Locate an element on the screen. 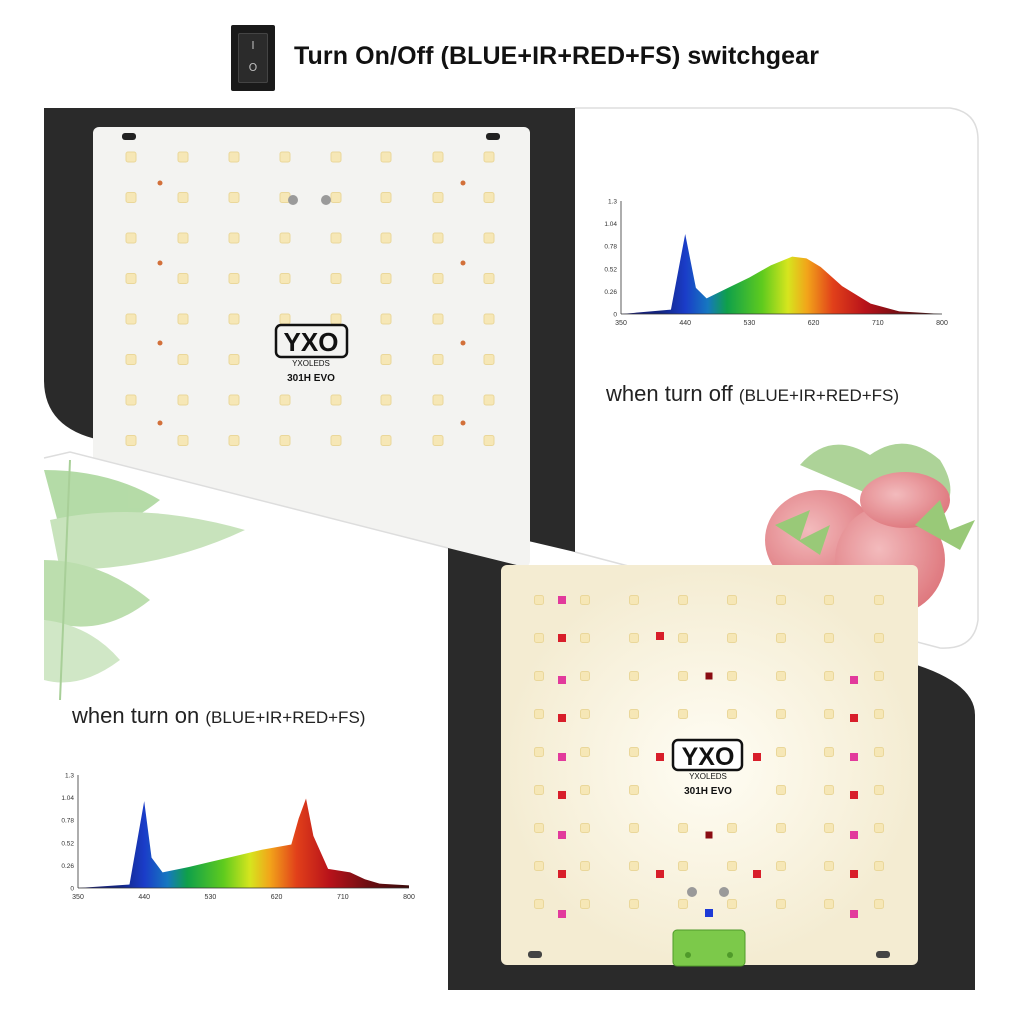 This screenshot has width=1024, height=1024. plant-leaves-image is located at coordinates (144, 580).